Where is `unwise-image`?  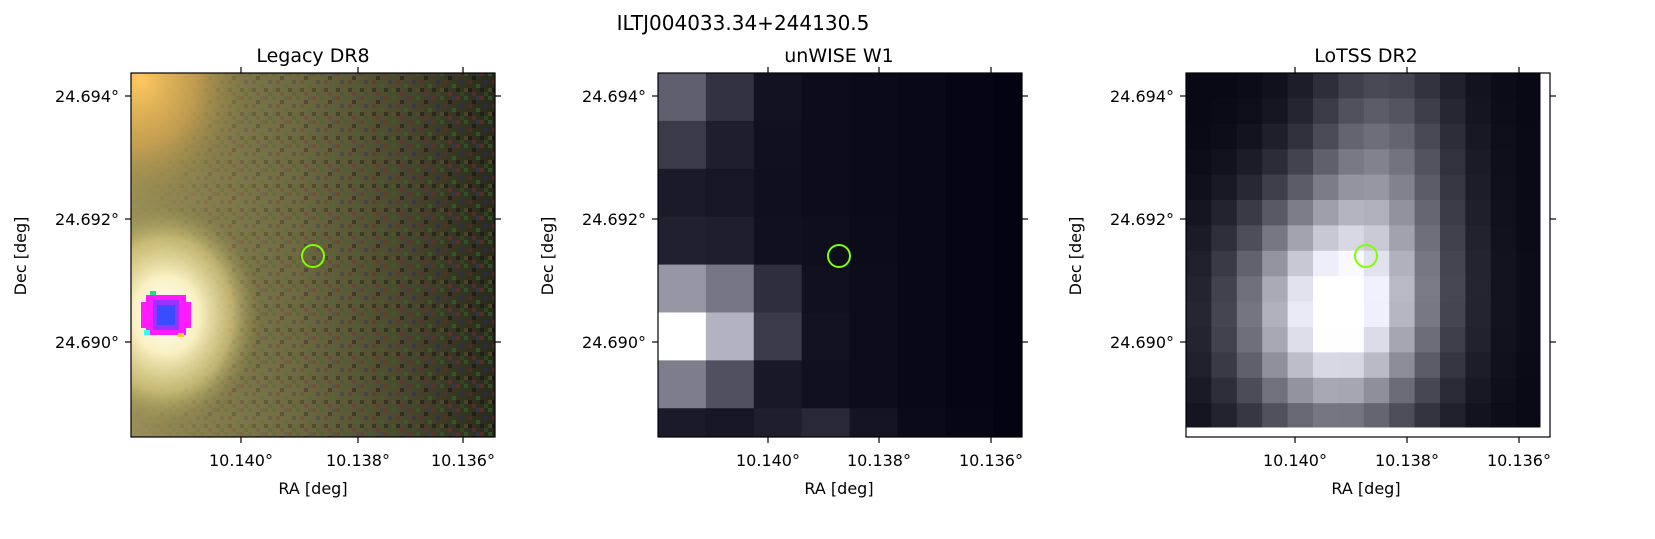 unwise-image is located at coordinates (840, 255).